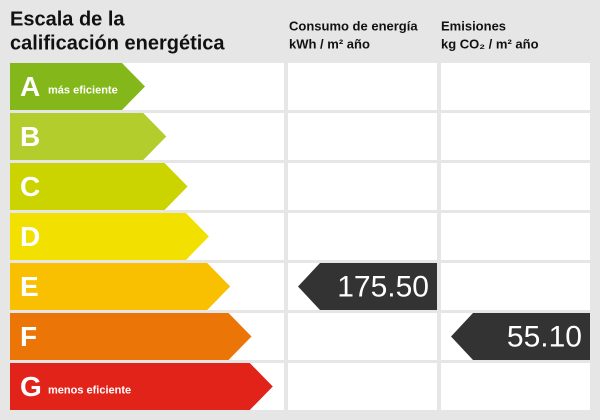 The width and height of the screenshot is (600, 420). I want to click on rating-letter: B, so click(30, 136).